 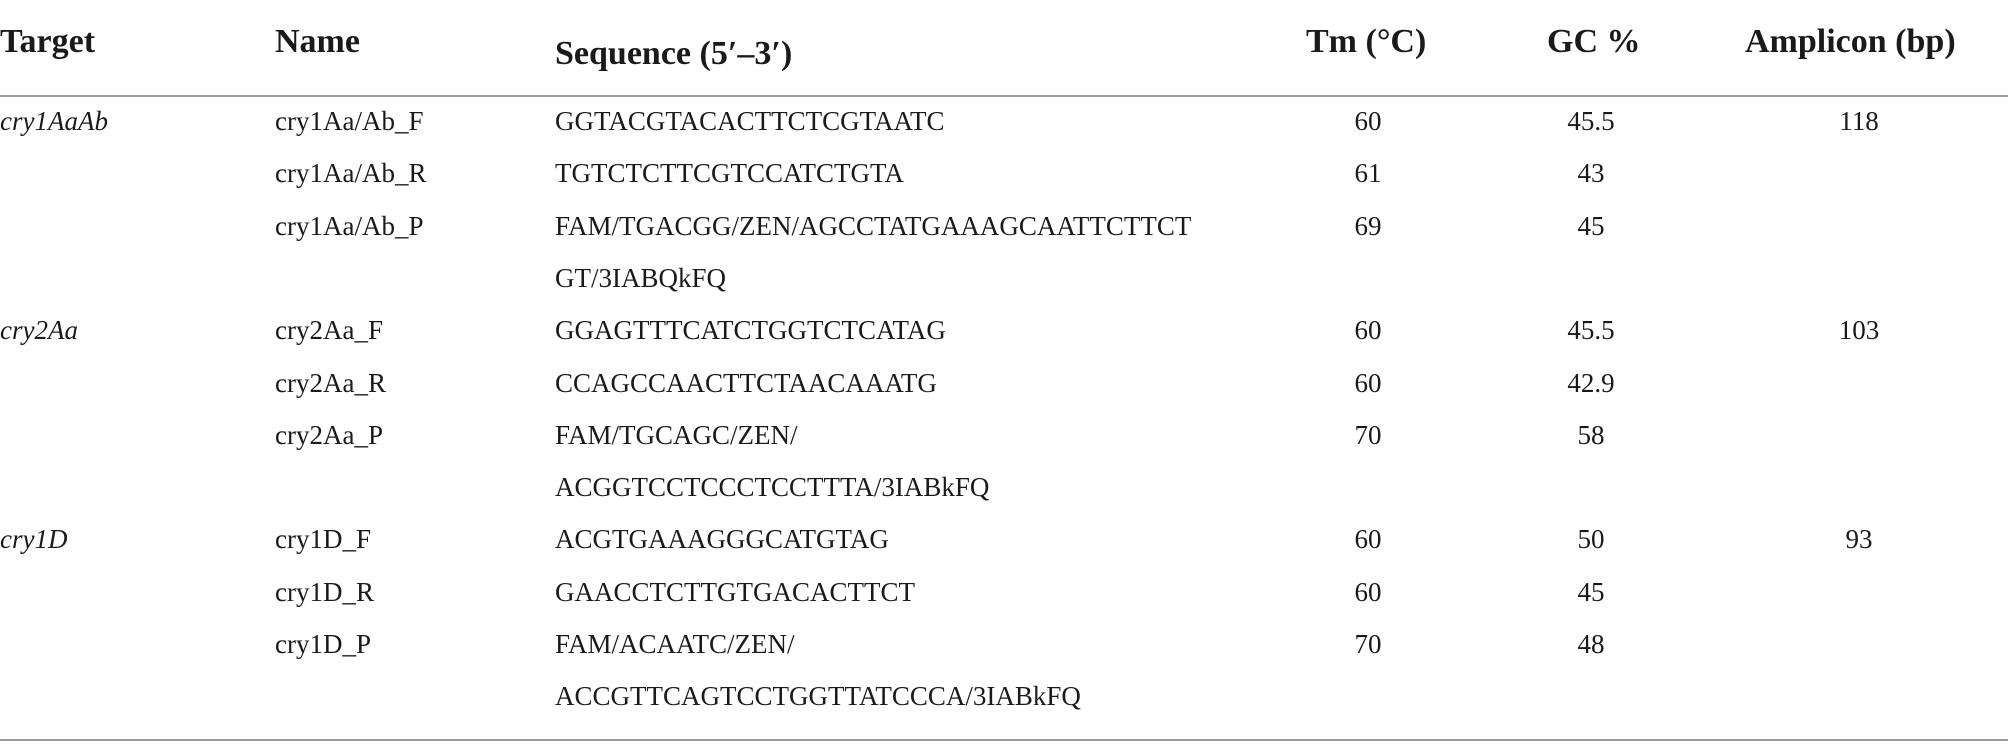 What do you see at coordinates (330, 383) in the screenshot?
I see `cell-name: cry2Aa_R` at bounding box center [330, 383].